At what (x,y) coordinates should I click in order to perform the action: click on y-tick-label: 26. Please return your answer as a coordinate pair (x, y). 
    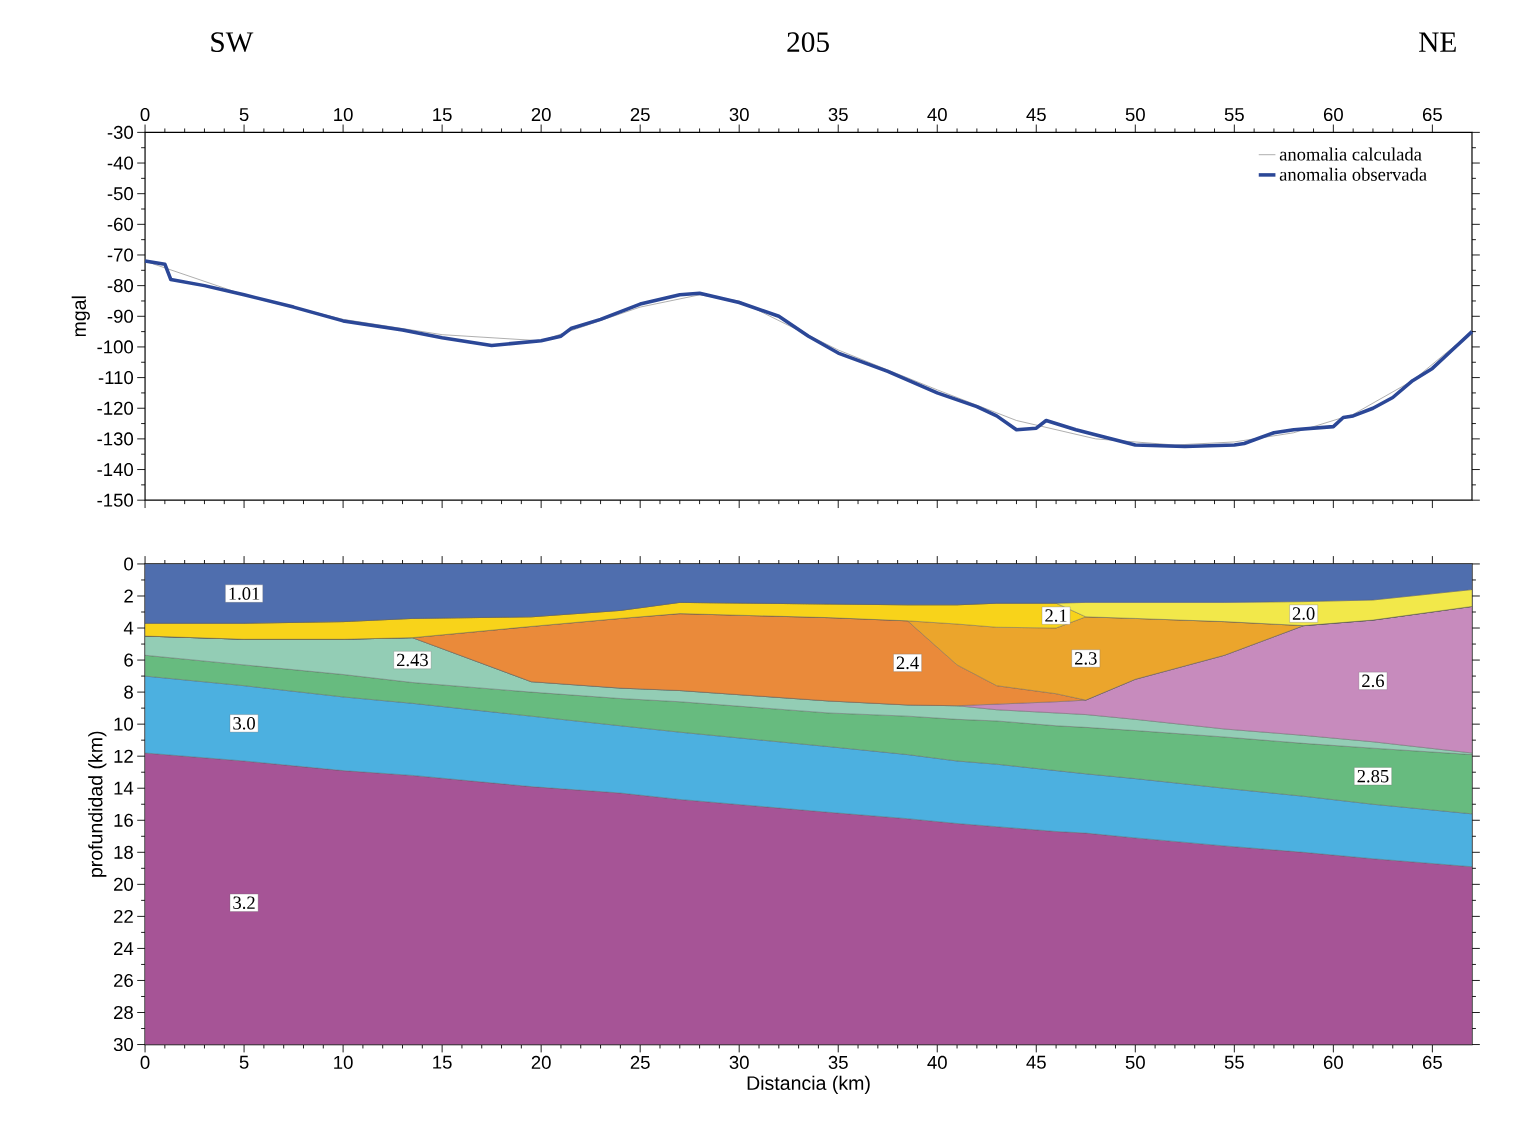
    Looking at the image, I should click on (123, 980).